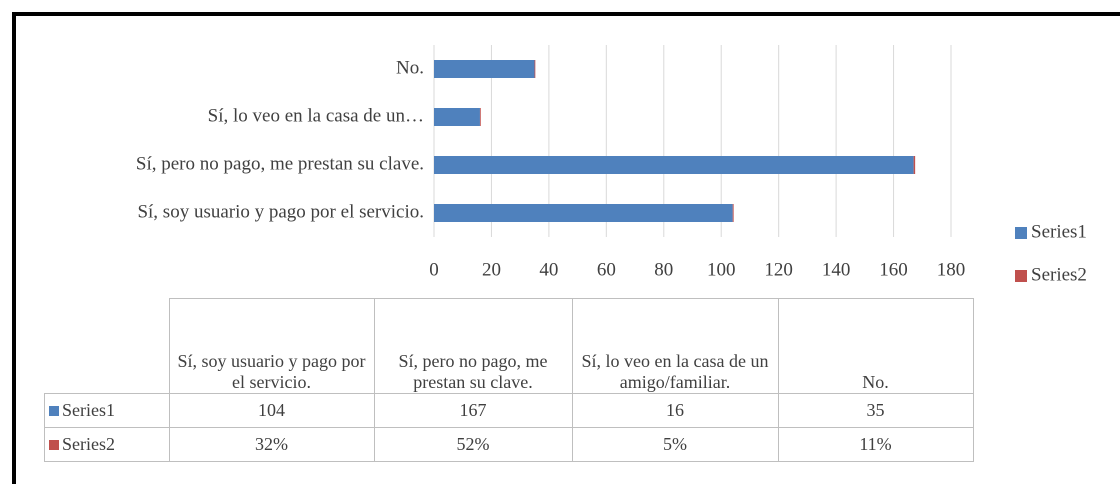 The width and height of the screenshot is (1120, 484). Describe the element at coordinates (548, 269) in the screenshot. I see `x-tick-label: 40` at that location.